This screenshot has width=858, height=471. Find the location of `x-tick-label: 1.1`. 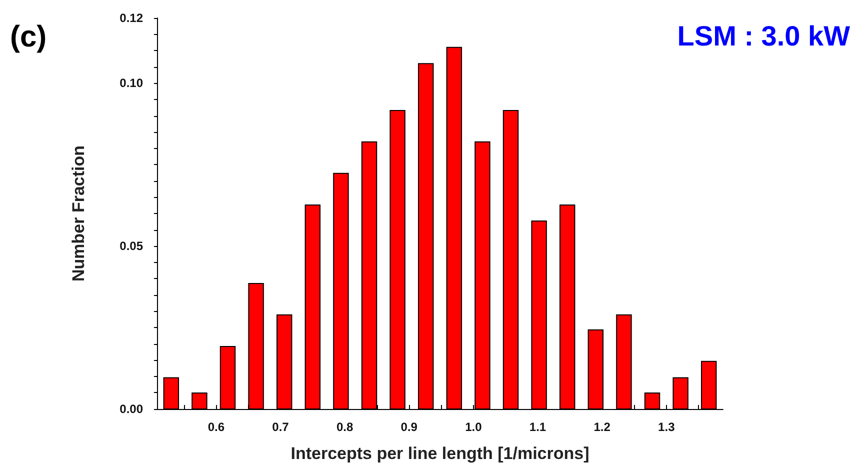

x-tick-label: 1.1 is located at coordinates (537, 427).